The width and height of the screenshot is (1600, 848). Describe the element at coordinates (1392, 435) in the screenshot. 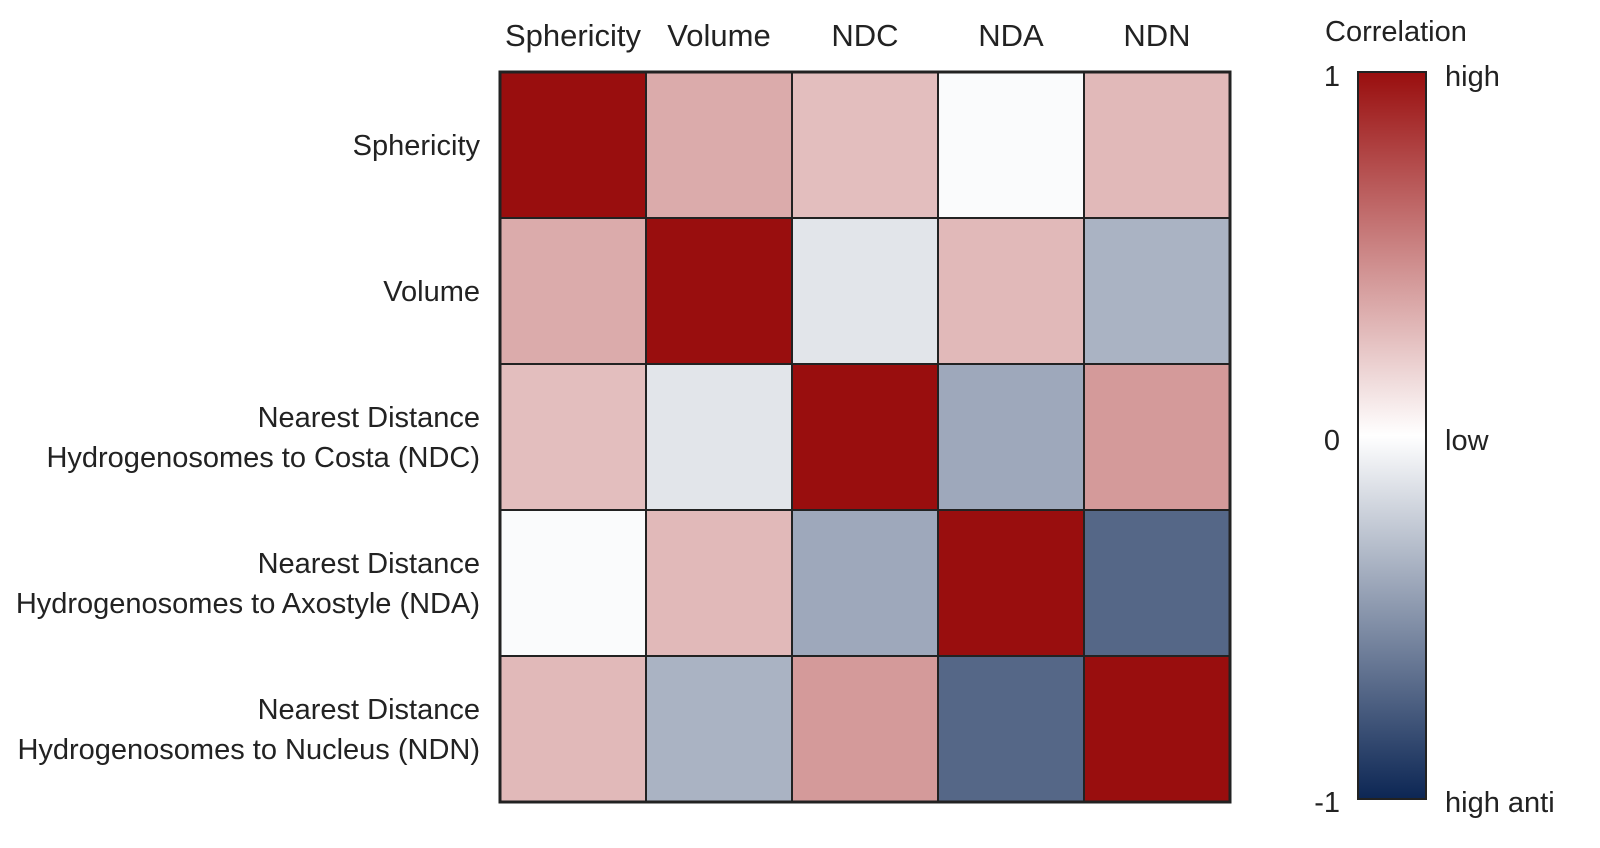

I see `colorbar-gradient` at that location.